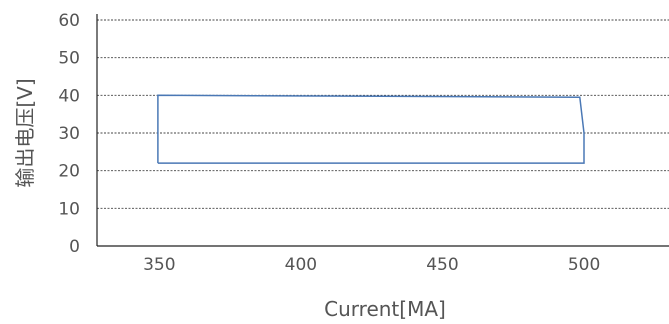 This screenshot has height=324, width=669. What do you see at coordinates (371, 265) in the screenshot?
I see `x-tick-labels: 350 400 450 500` at bounding box center [371, 265].